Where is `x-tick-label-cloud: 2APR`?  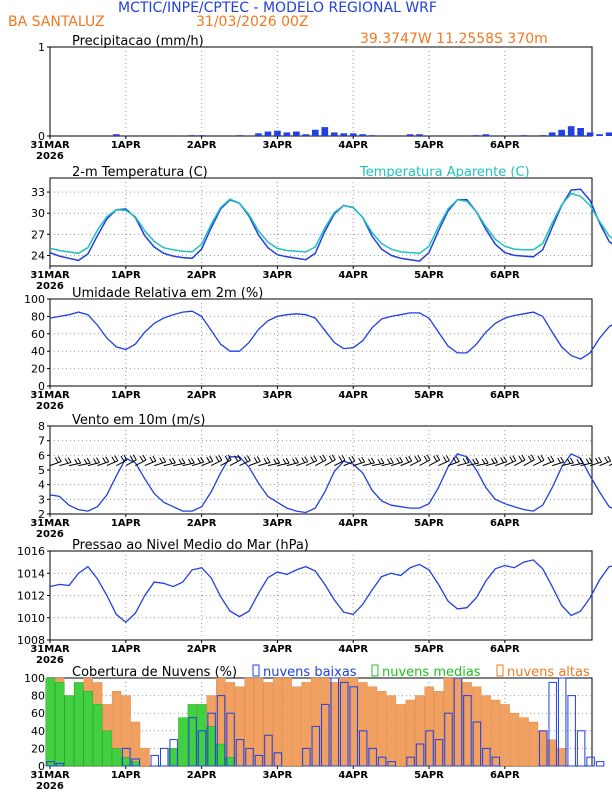 x-tick-label-cloud: 2APR is located at coordinates (202, 775).